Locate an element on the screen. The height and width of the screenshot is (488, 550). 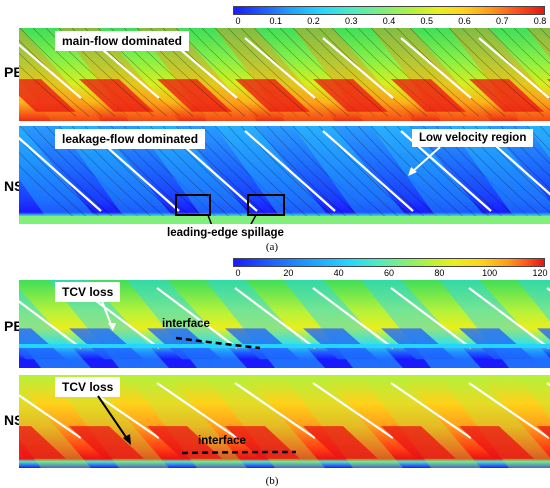
label-interface-pe: interface is located at coordinates (186, 324).